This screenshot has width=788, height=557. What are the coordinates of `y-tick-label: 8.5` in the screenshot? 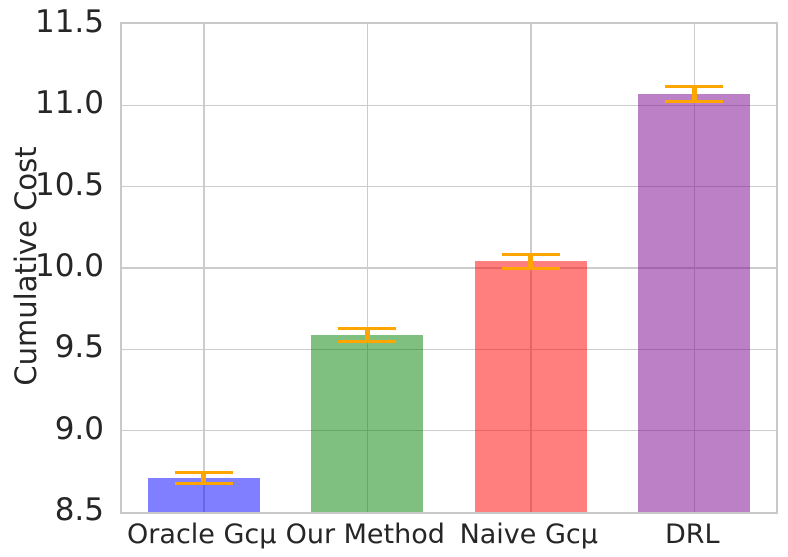 It's located at (79, 510).